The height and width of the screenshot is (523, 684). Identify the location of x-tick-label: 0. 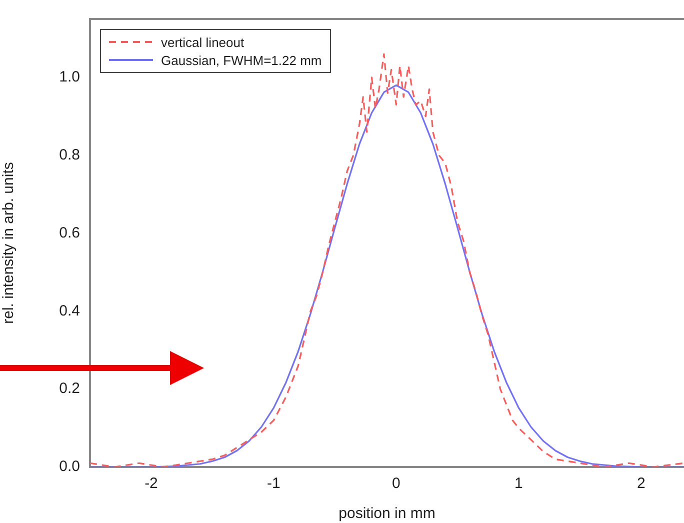
(396, 483).